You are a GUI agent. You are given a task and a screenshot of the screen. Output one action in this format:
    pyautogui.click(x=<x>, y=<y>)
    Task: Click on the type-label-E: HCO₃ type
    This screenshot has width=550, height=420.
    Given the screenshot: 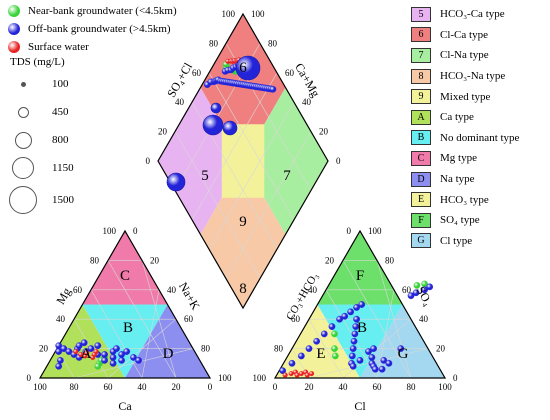 What is the action you would take?
    pyautogui.click(x=464, y=199)
    